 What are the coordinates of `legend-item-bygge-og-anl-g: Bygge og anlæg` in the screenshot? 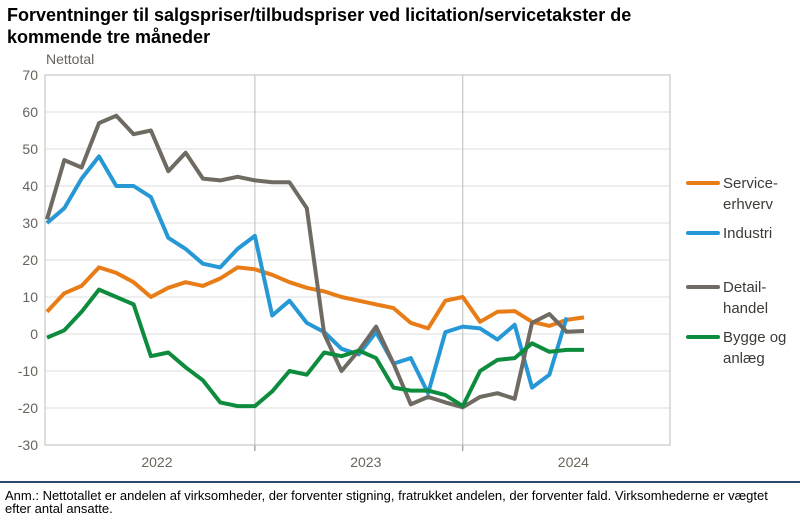 It's located at (736, 348).